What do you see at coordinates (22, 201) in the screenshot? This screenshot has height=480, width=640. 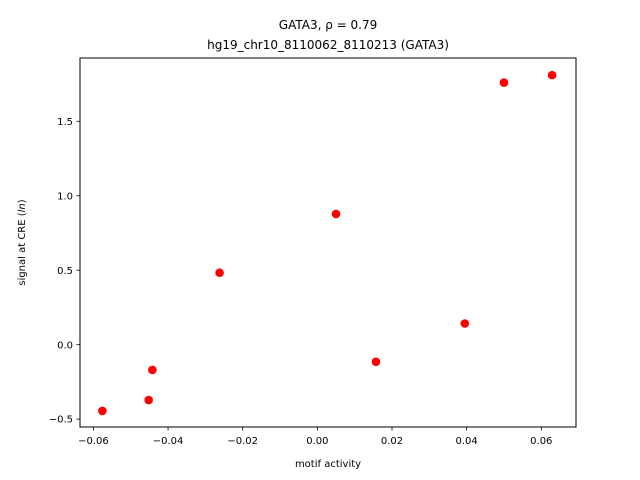 I see `y-axis-label-suffix: )` at bounding box center [22, 201].